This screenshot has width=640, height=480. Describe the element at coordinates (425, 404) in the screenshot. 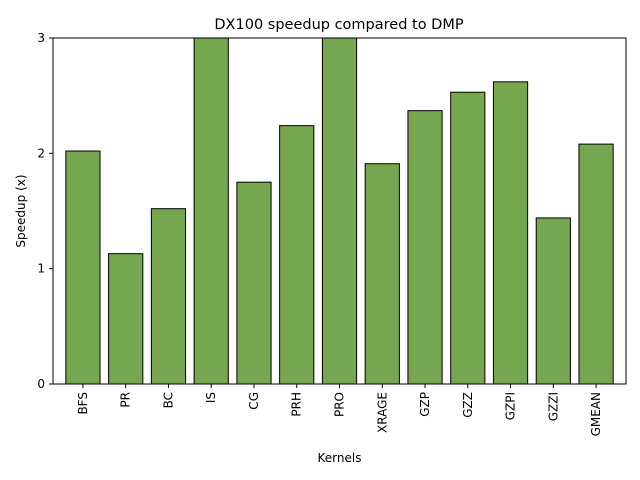

I see `x-tick-label-gzp: GZP` at that location.